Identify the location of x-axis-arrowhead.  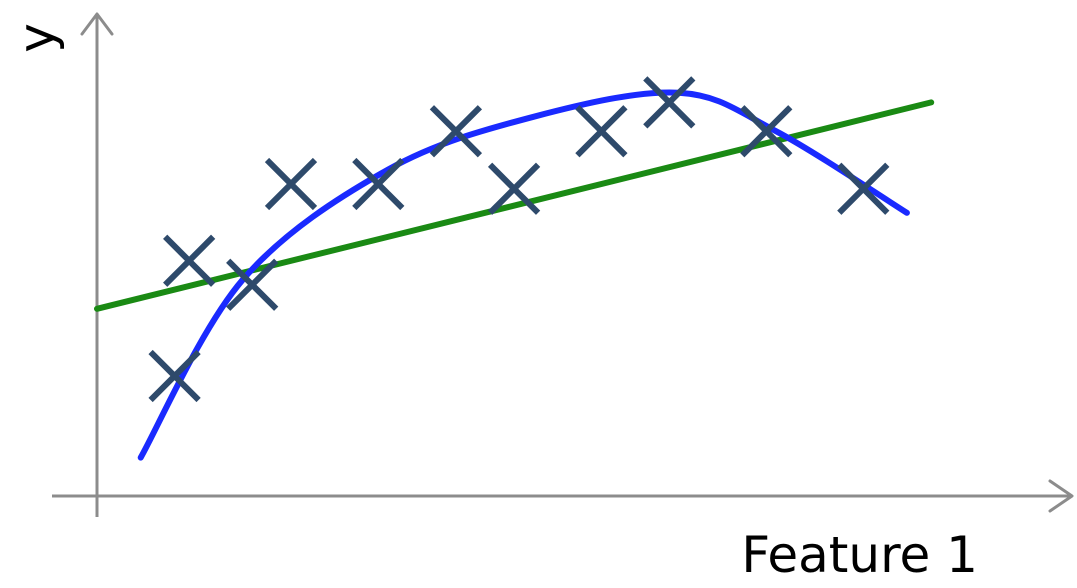
(1061, 496).